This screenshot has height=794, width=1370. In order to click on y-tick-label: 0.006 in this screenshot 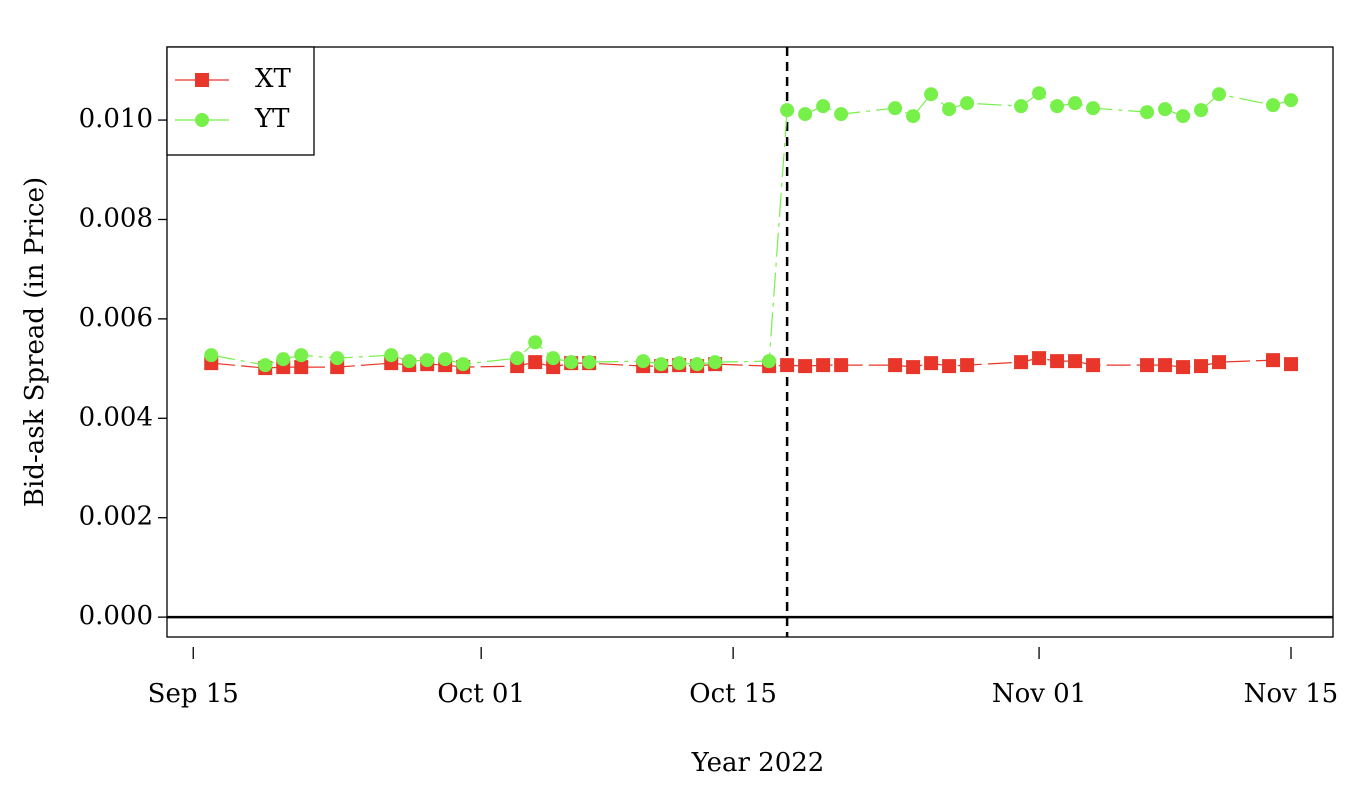, I will do `click(116, 318)`.